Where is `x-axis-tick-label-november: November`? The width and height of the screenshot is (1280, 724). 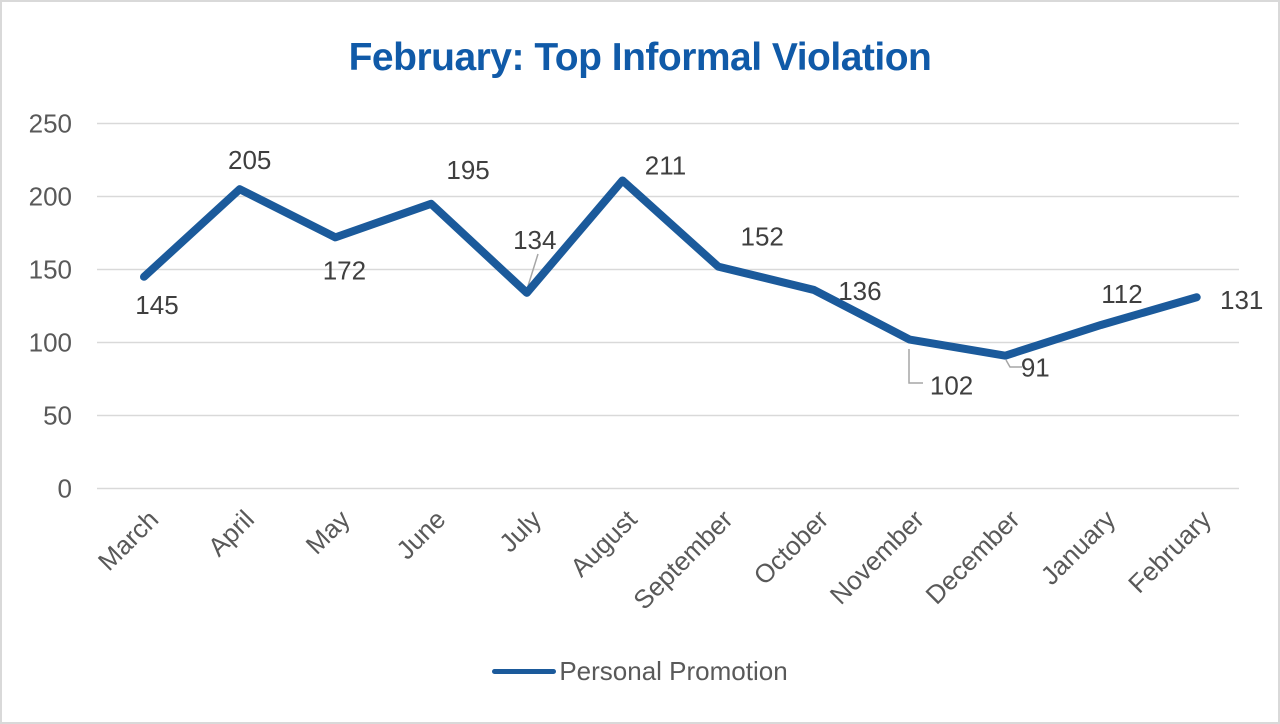 x-axis-tick-label-november: November is located at coordinates (877, 557).